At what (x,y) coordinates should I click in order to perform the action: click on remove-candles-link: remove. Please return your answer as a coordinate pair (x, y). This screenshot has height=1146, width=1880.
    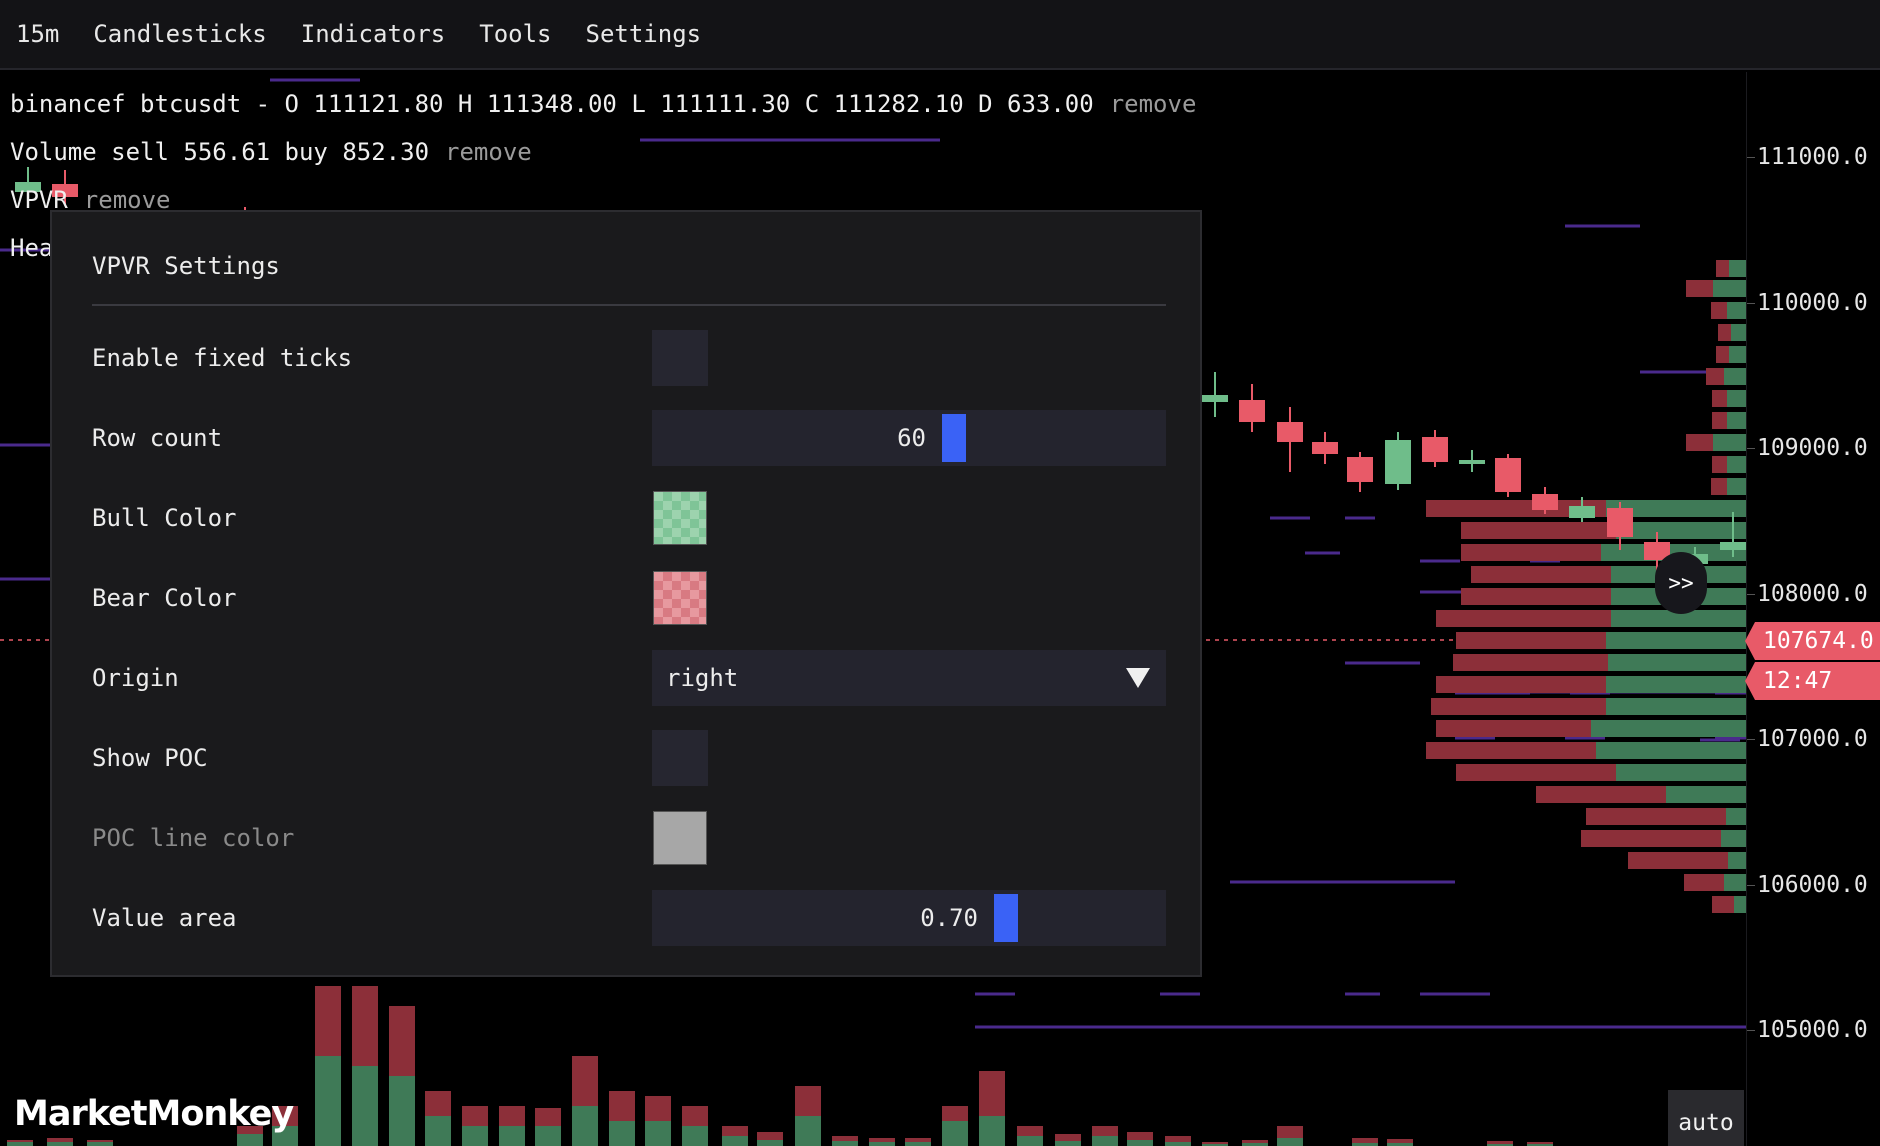
    Looking at the image, I should click on (1153, 104).